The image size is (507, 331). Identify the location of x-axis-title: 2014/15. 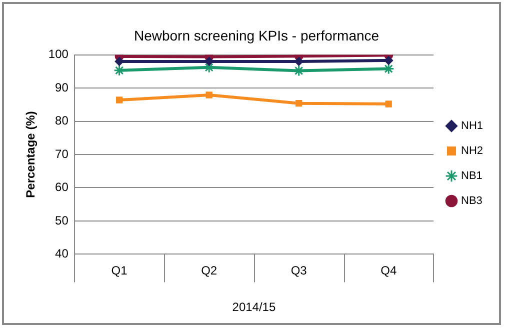
(254, 307).